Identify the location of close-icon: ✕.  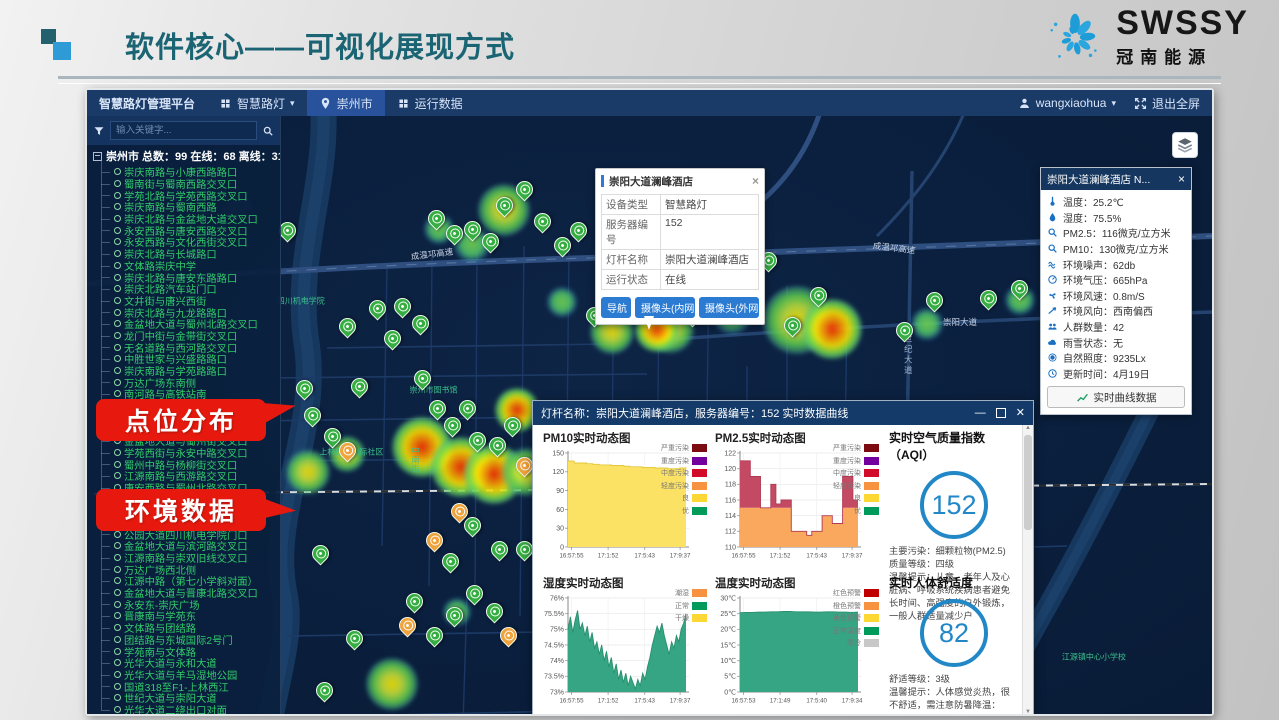
(1020, 412).